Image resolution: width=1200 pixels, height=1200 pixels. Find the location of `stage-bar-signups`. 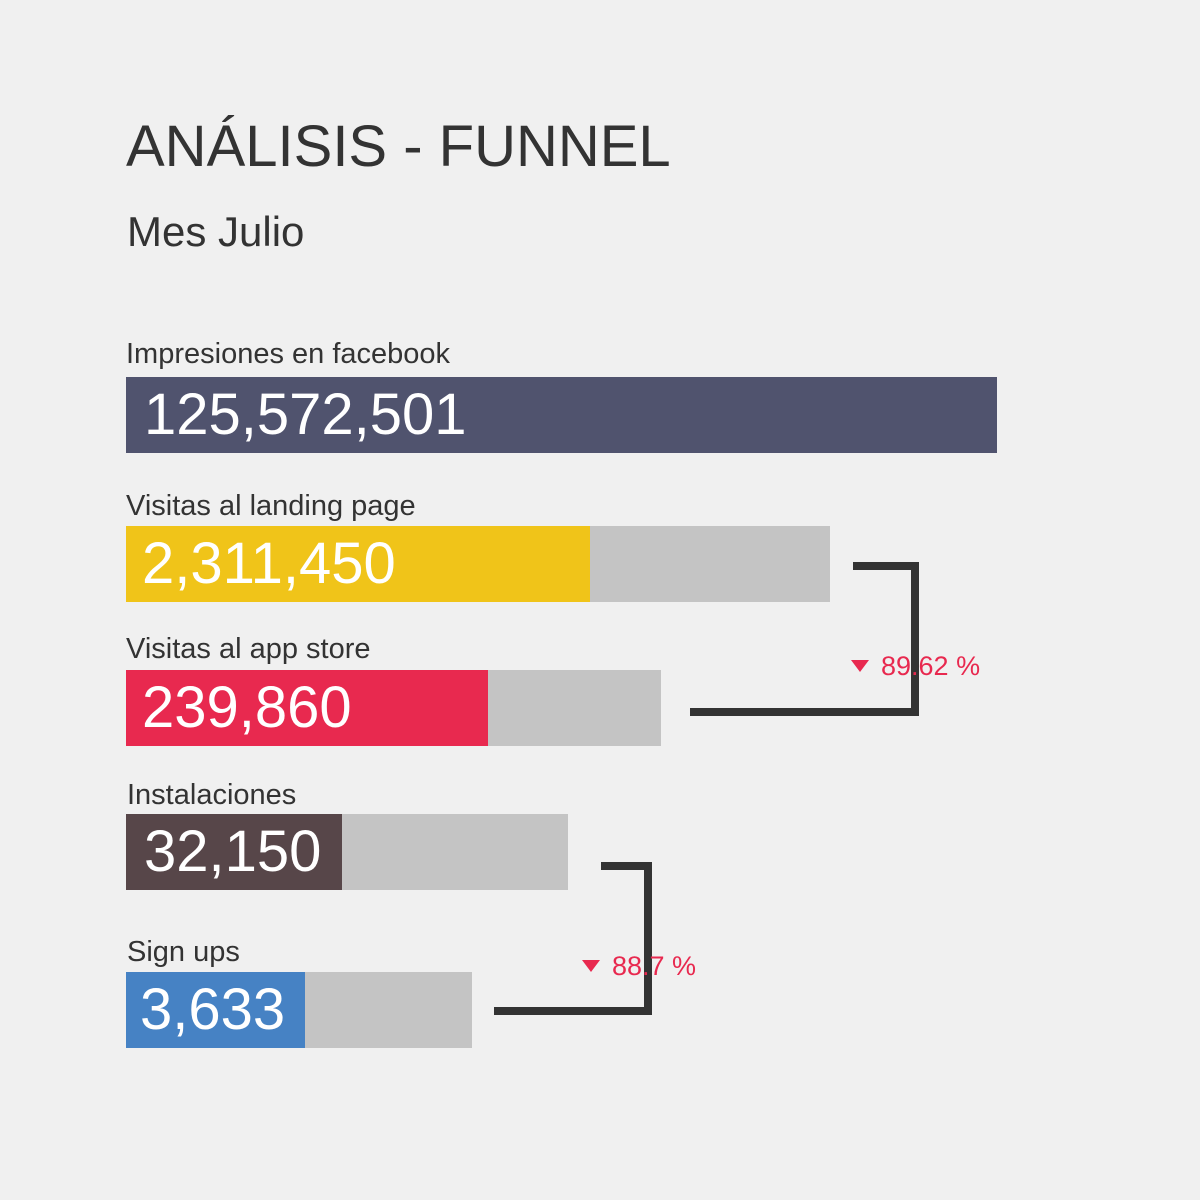

stage-bar-signups is located at coordinates (215, 1010).